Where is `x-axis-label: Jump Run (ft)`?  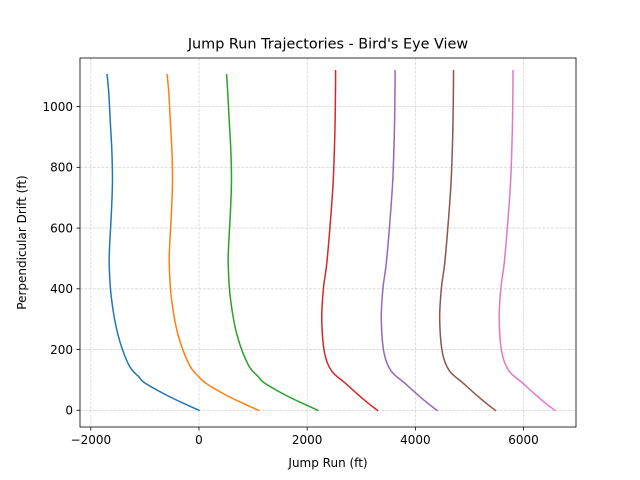
x-axis-label: Jump Run (ft) is located at coordinates (327, 463).